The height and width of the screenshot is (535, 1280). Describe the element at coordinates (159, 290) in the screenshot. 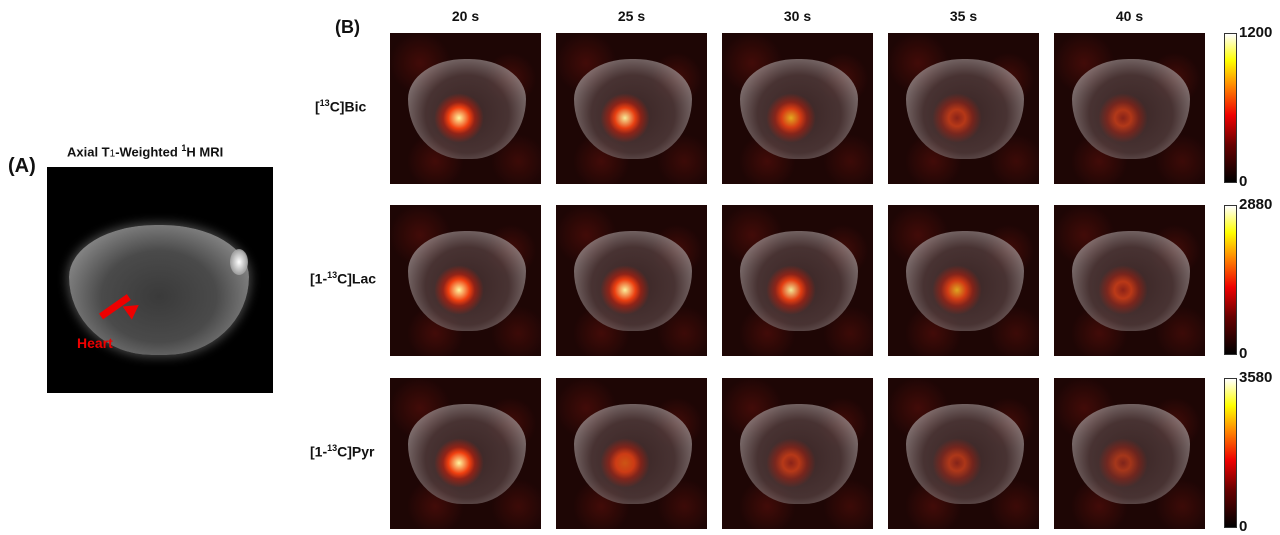

I see `body-cross-section` at that location.